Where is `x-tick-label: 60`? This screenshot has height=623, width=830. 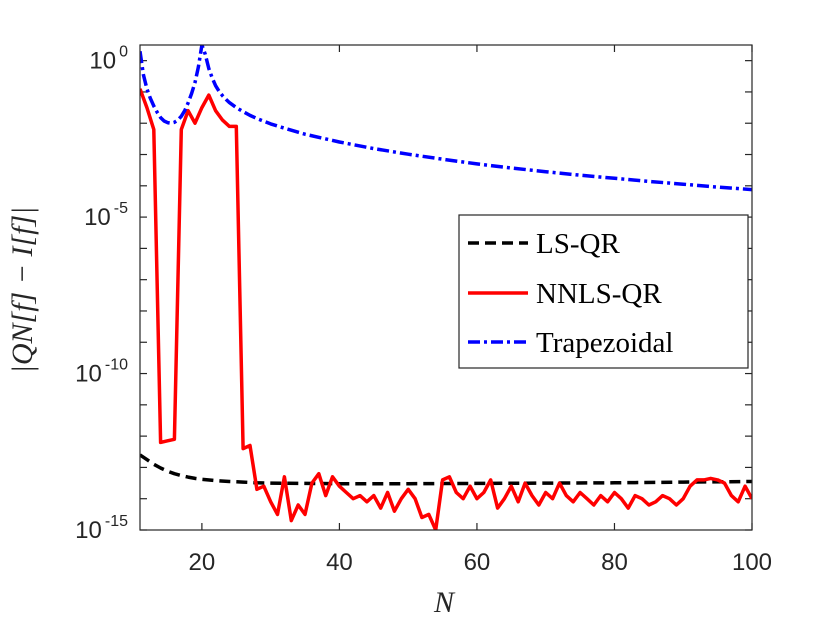
x-tick-label: 60 is located at coordinates (477, 562).